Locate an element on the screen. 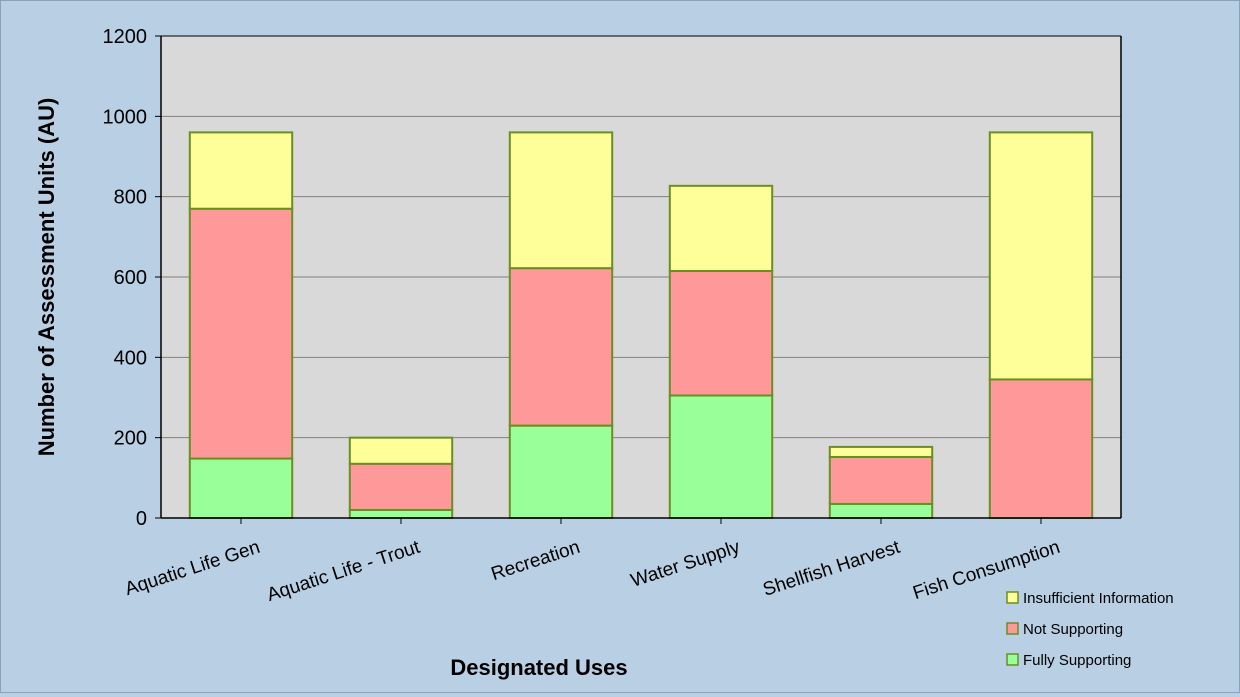 The width and height of the screenshot is (1240, 697). x-tick-label: Shellfish Harvest is located at coordinates (831, 569).